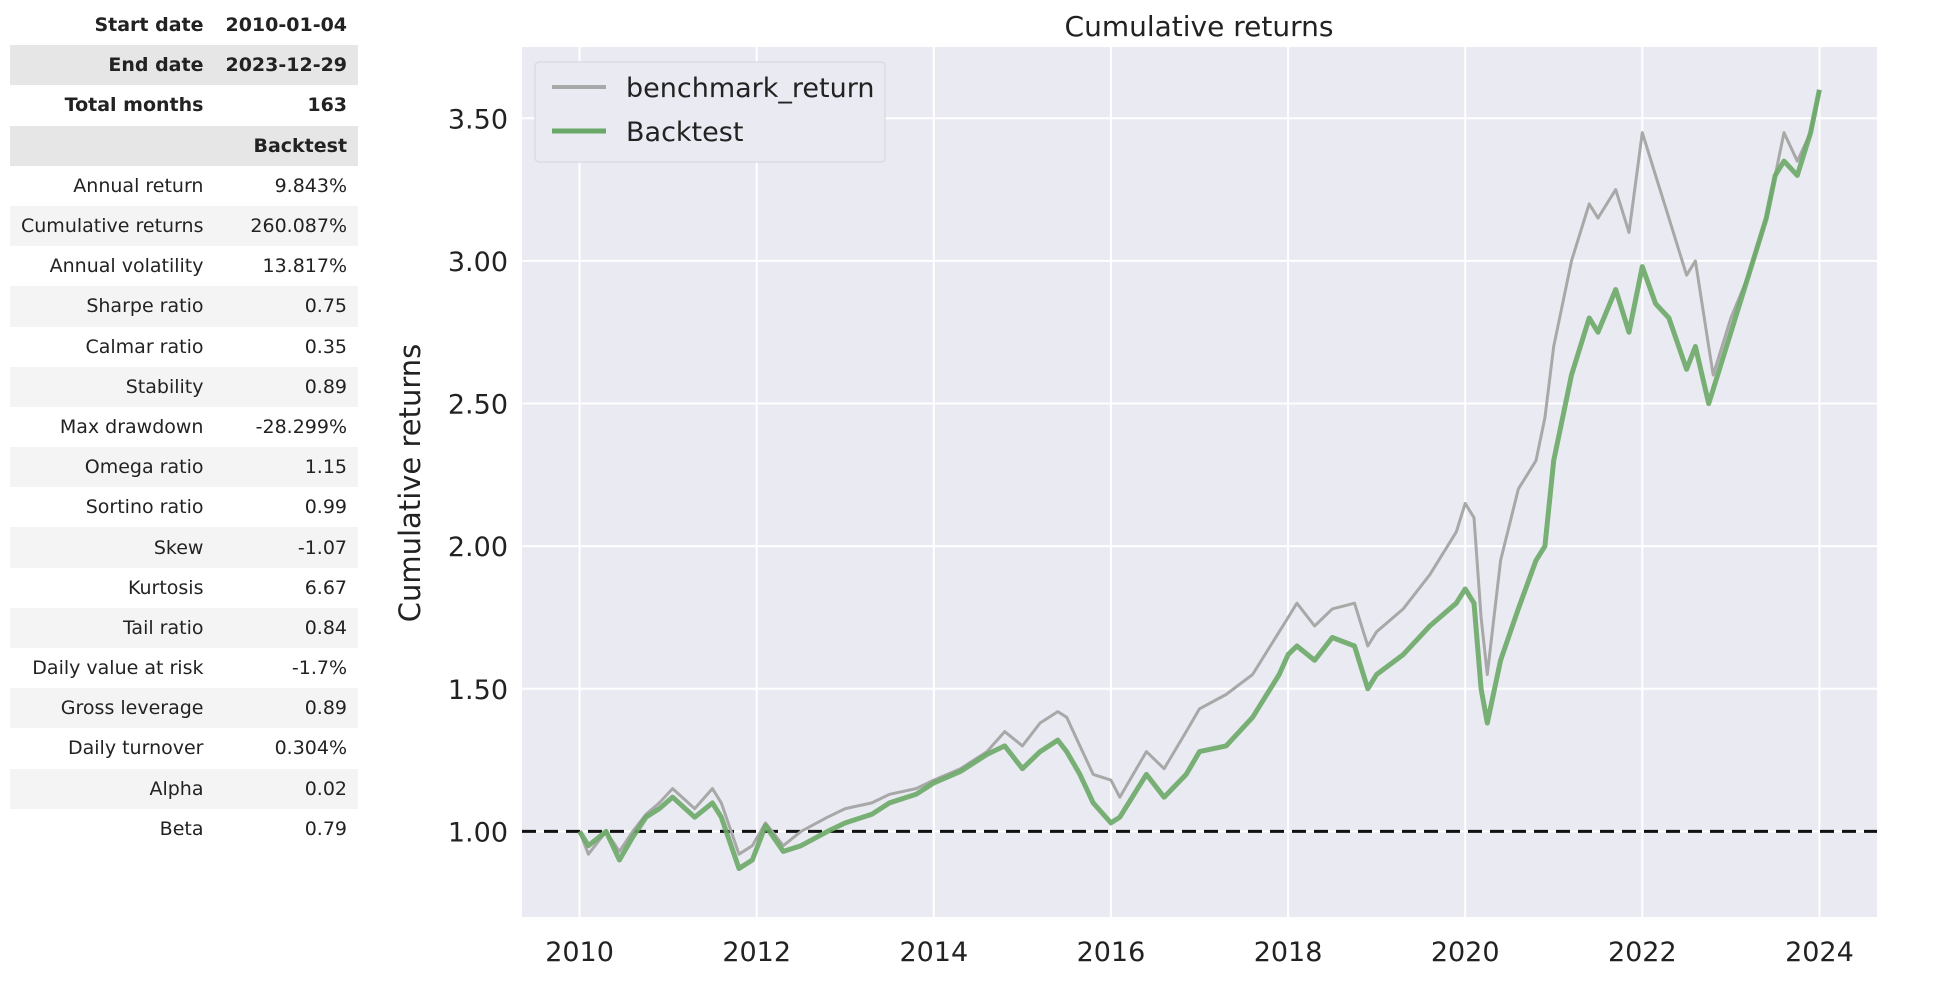 The width and height of the screenshot is (1939, 985). I want to click on stat-value: 0.02, so click(286, 788).